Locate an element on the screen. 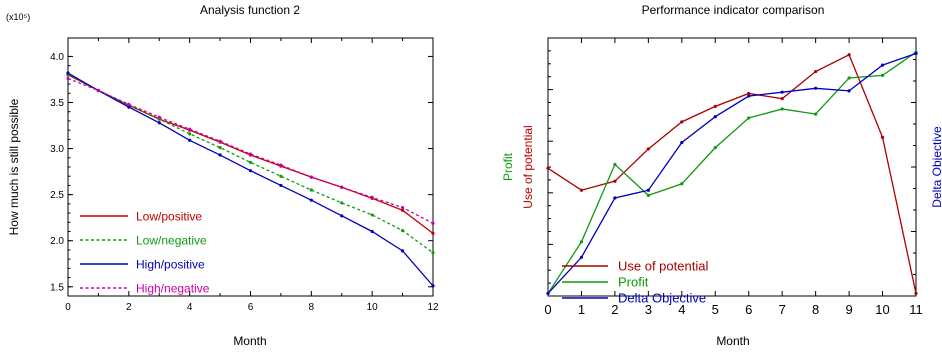  x-tick-label: 7 is located at coordinates (782, 309).